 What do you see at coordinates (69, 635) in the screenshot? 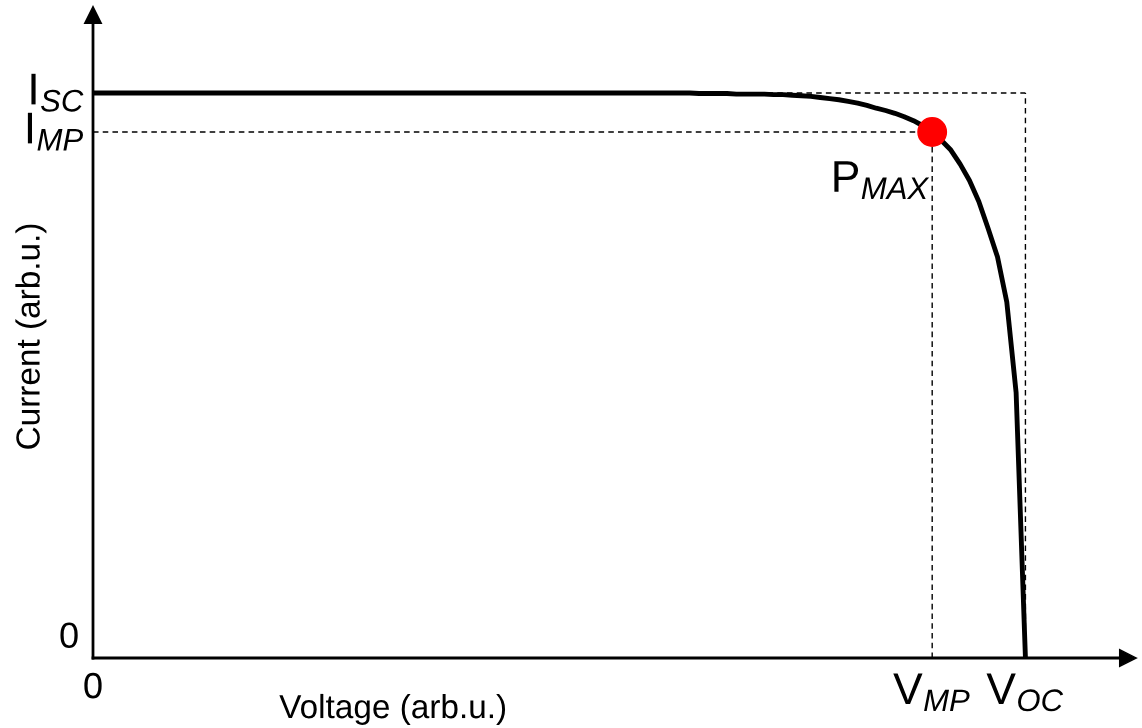
I see `text: 0` at bounding box center [69, 635].